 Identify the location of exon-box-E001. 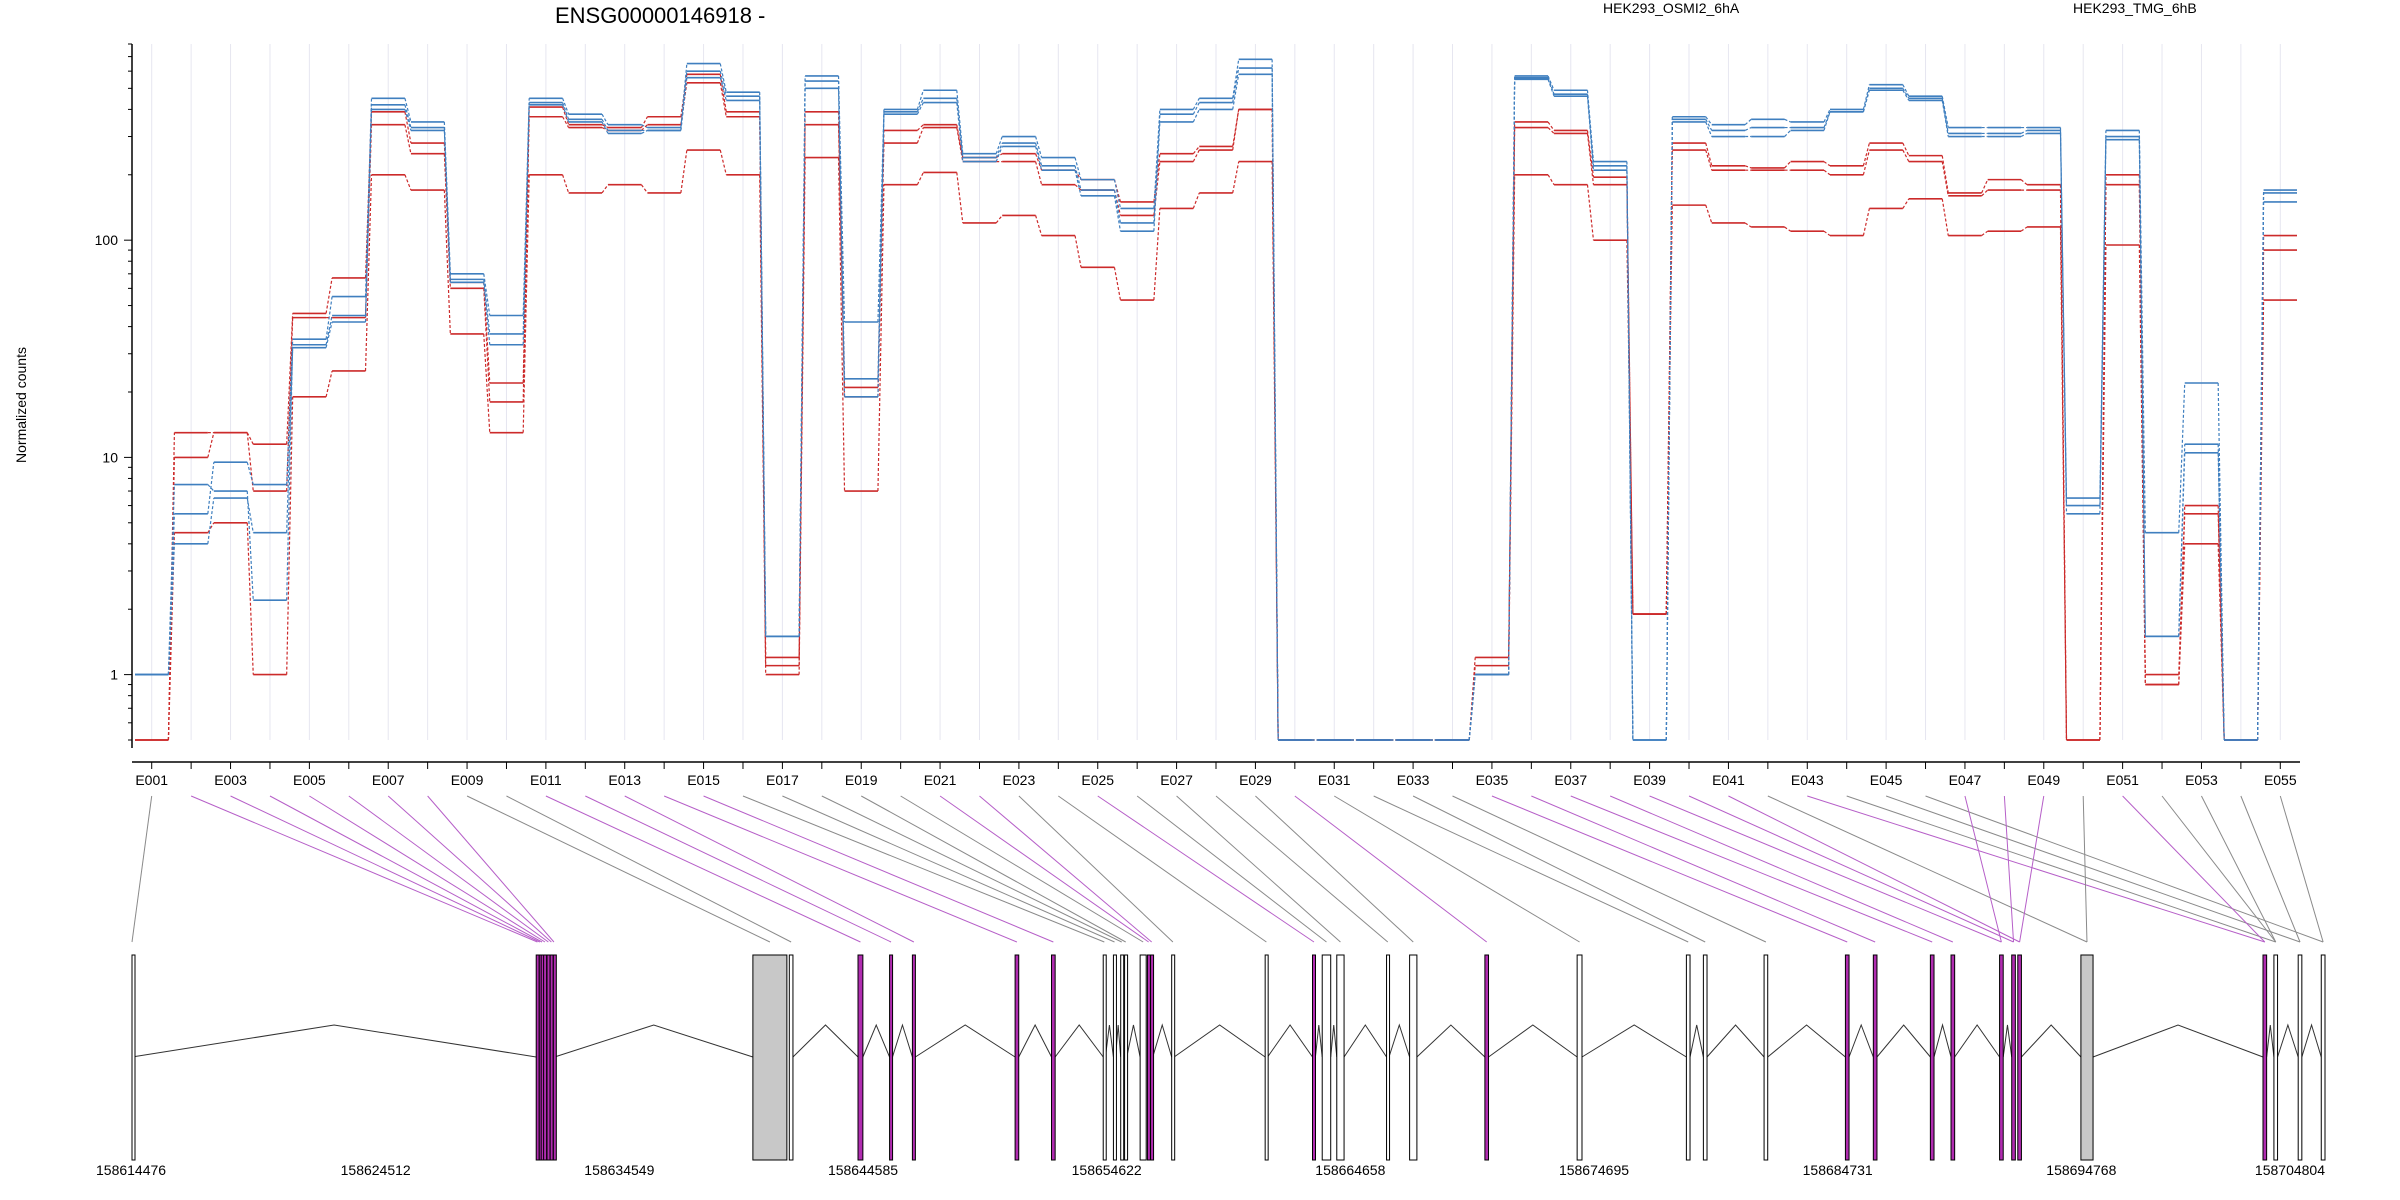
(133, 1057).